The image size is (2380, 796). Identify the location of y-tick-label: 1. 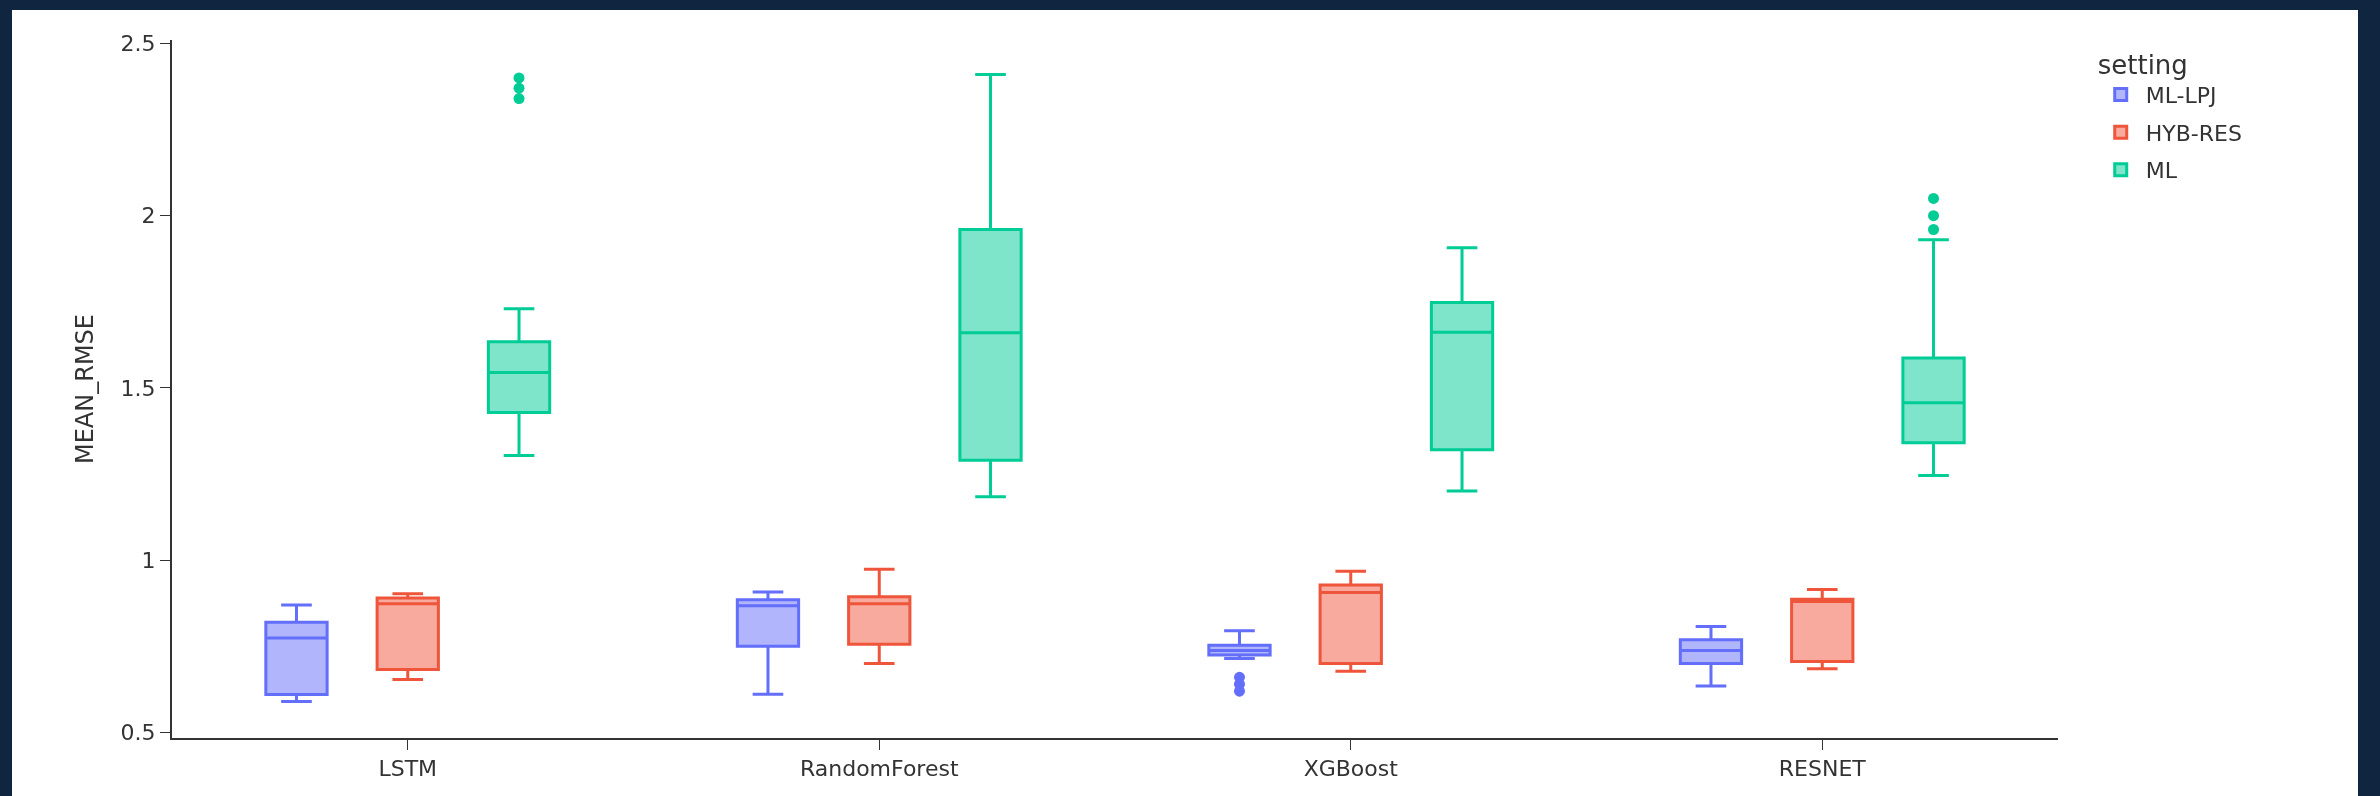
(148, 560).